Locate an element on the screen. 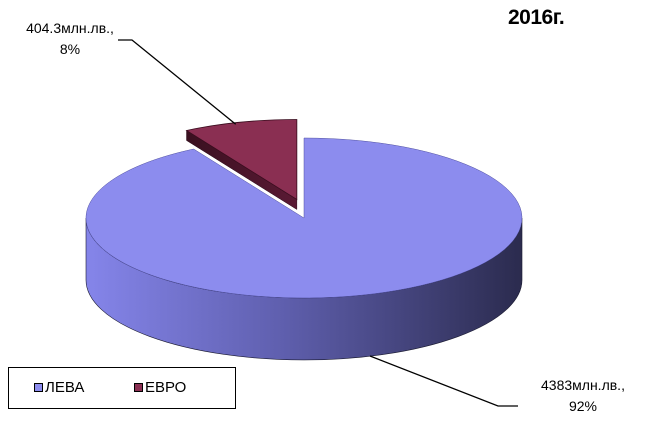 The height and width of the screenshot is (430, 647). data-label-leva-value: 4383млн.лв., is located at coordinates (583, 385).